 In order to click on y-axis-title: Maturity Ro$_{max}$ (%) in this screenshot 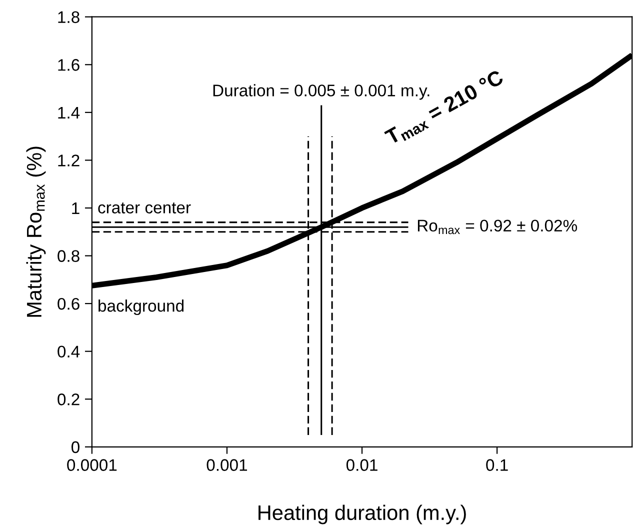, I will do `click(36, 231)`.